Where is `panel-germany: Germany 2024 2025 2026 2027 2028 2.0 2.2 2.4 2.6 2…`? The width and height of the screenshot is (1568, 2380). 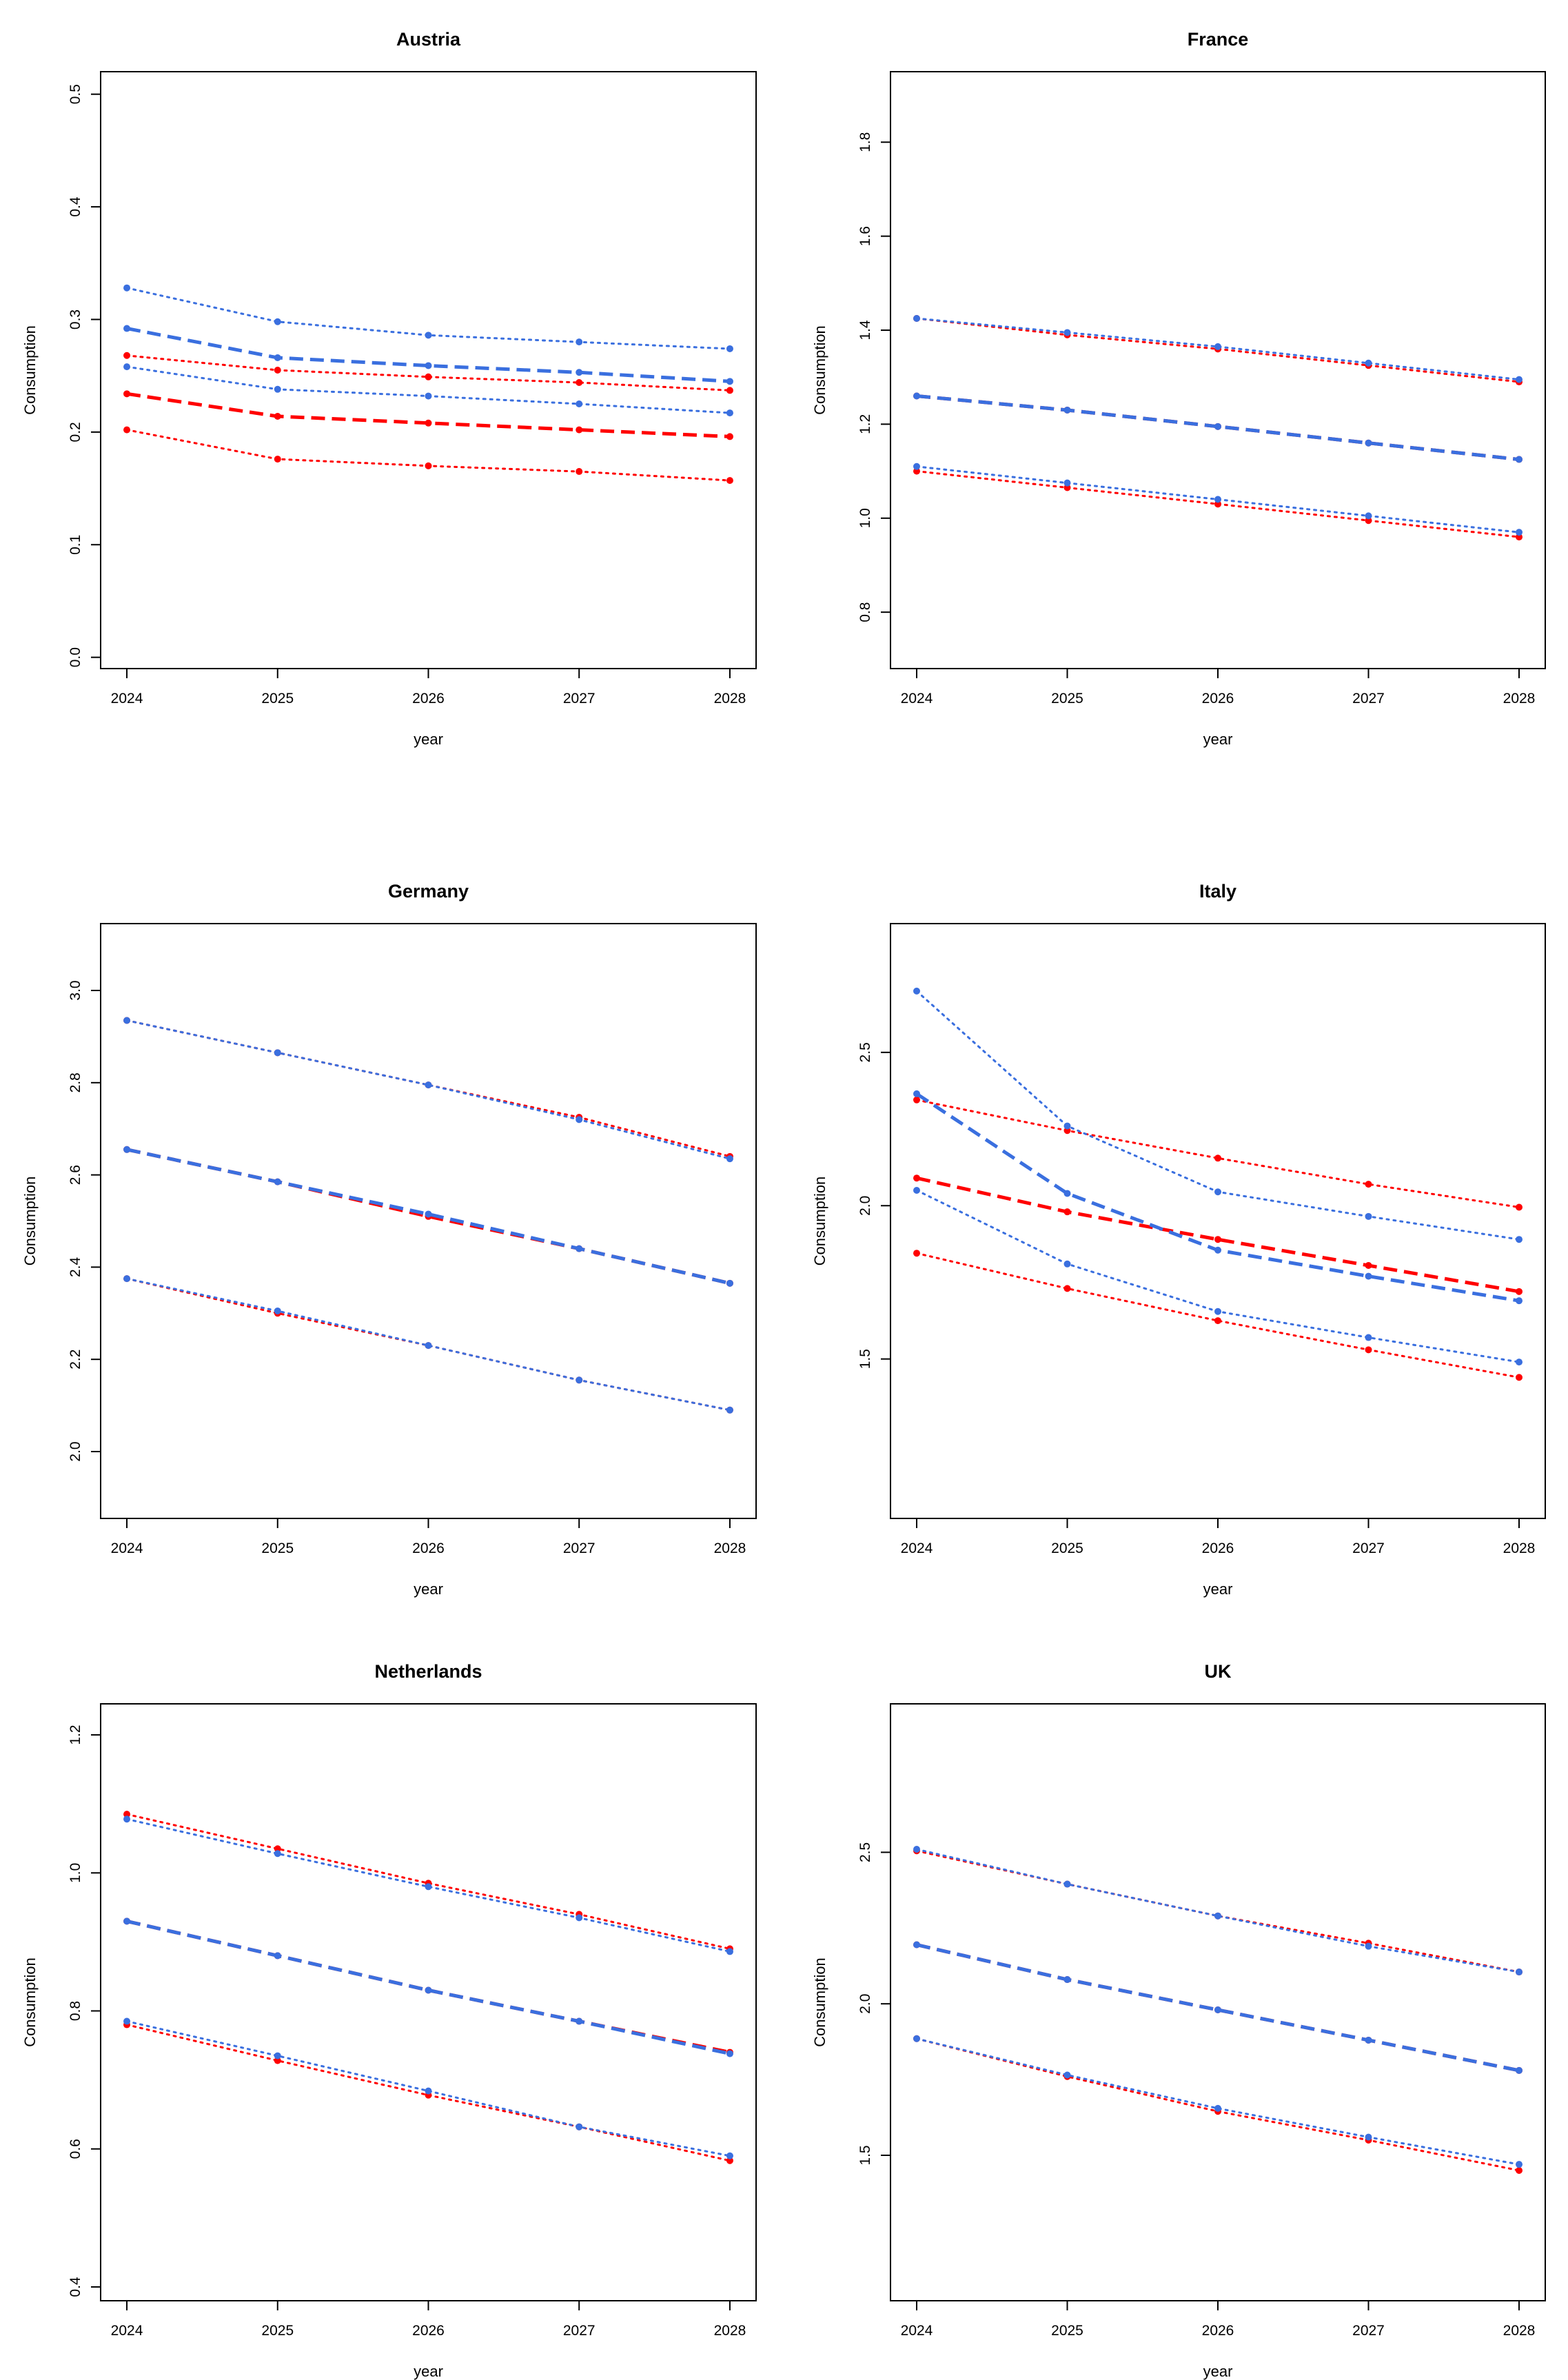
panel-germany: Germany 2024 2025 2026 2027 2028 2.0 2.2 2.4 2.6 2… is located at coordinates (389, 1239).